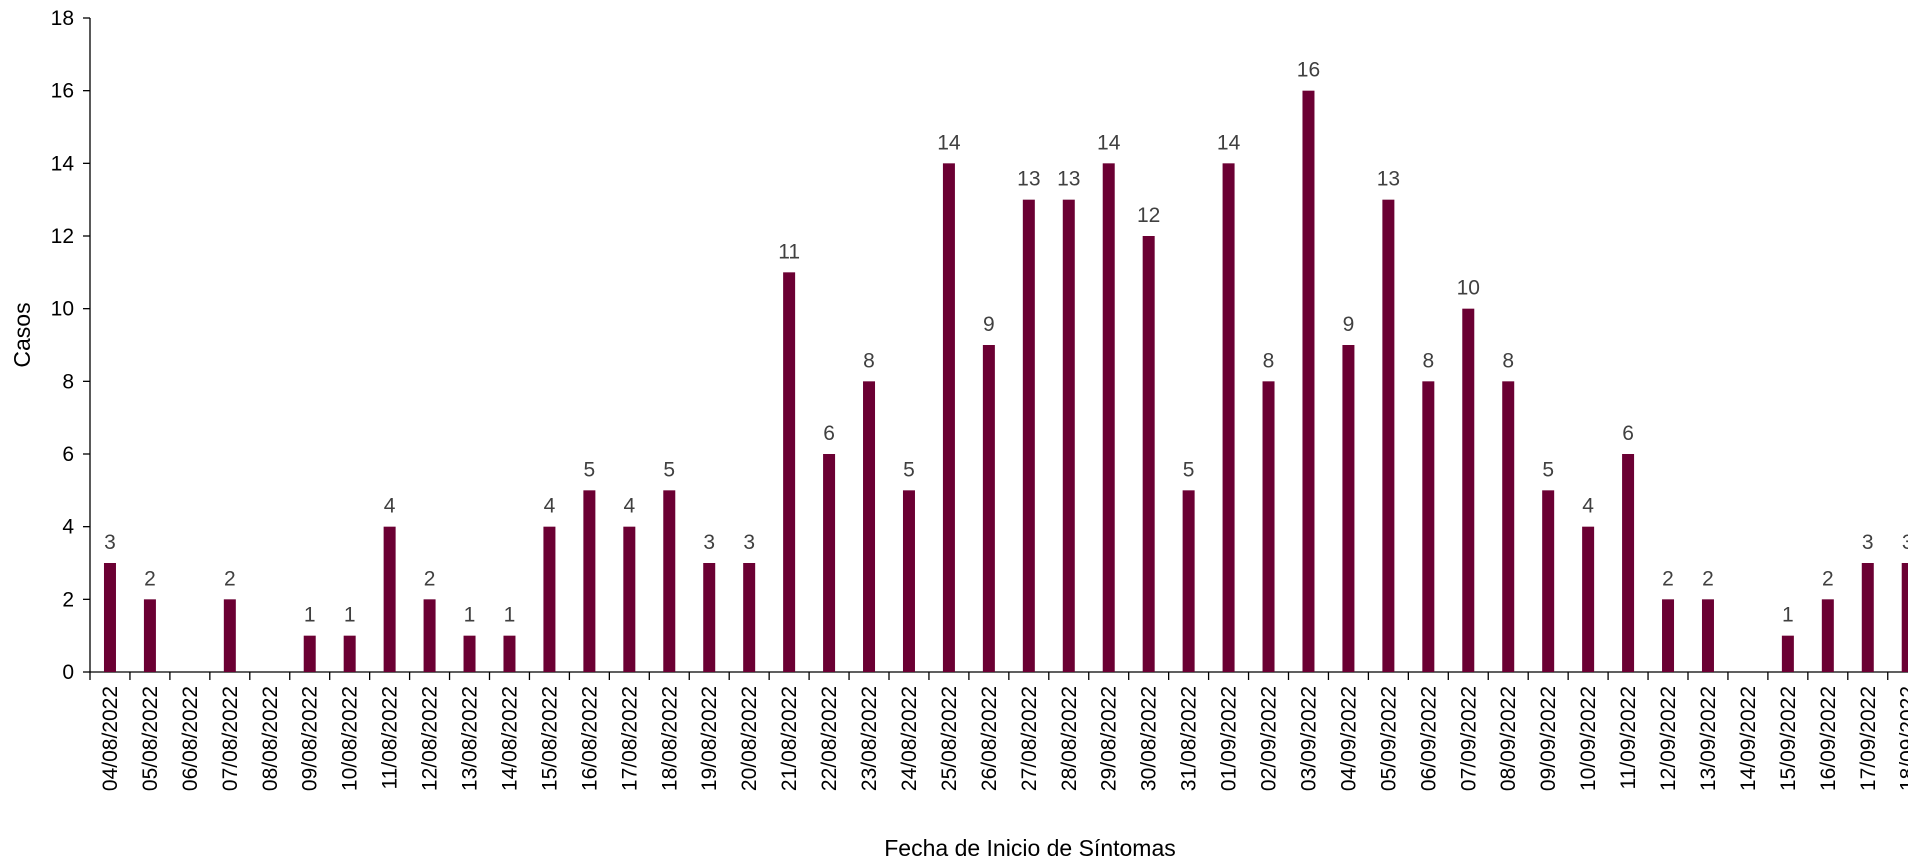 The height and width of the screenshot is (862, 1908). Describe the element at coordinates (949, 738) in the screenshot. I see `x-tick-label: 25/08/2022` at that location.